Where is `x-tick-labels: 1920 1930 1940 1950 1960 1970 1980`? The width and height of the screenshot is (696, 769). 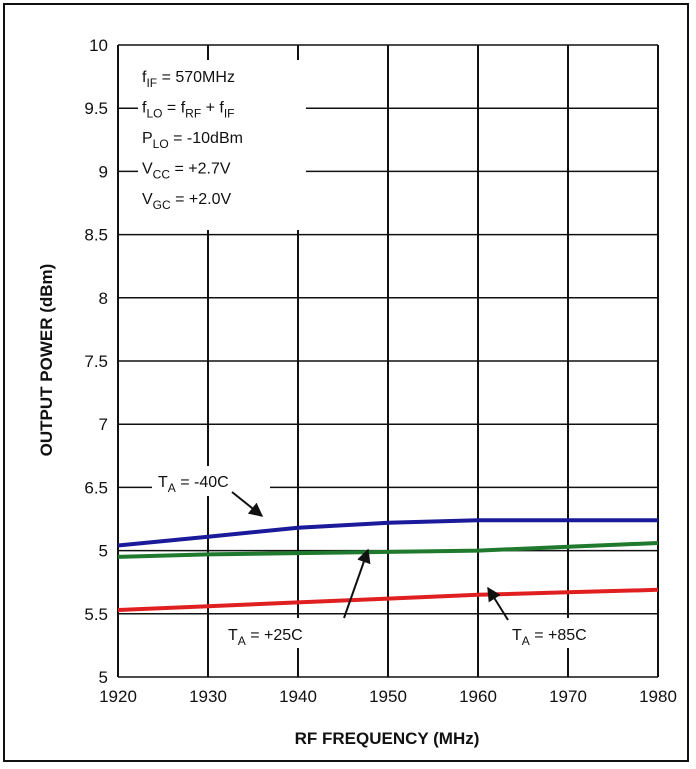 x-tick-labels: 1920 1930 1940 1950 1960 1970 1980 is located at coordinates (388, 696).